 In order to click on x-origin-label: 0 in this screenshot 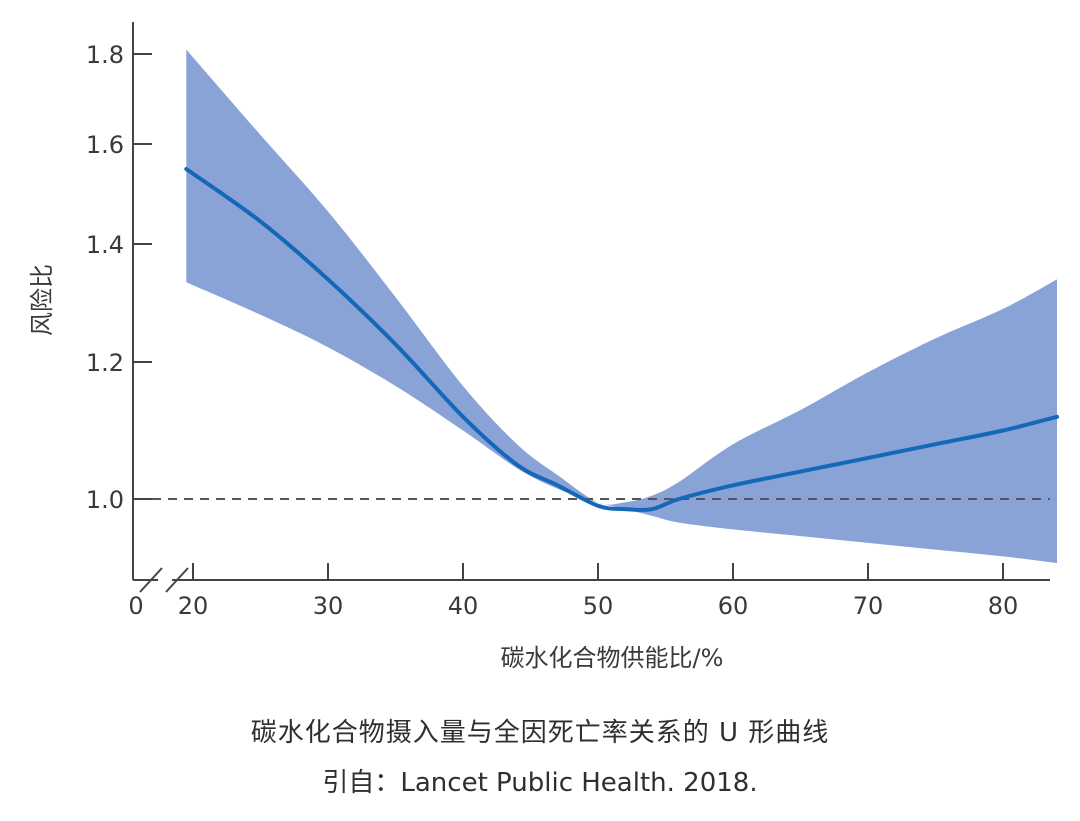, I will do `click(135, 606)`.